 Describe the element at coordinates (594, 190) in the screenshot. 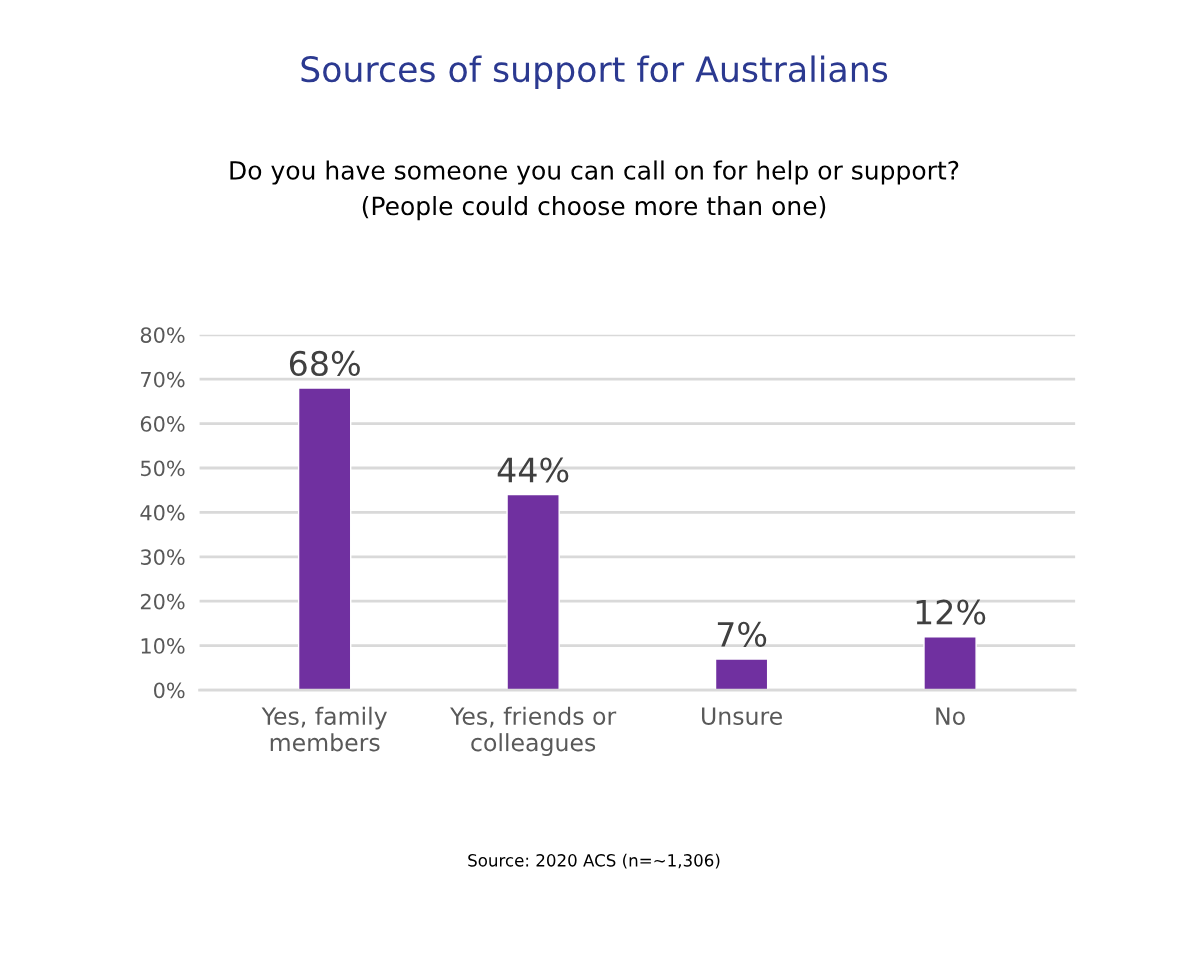

I see `chart-subtitle: Do you have someone you can call on for help or support? (People could choose more than one)` at that location.